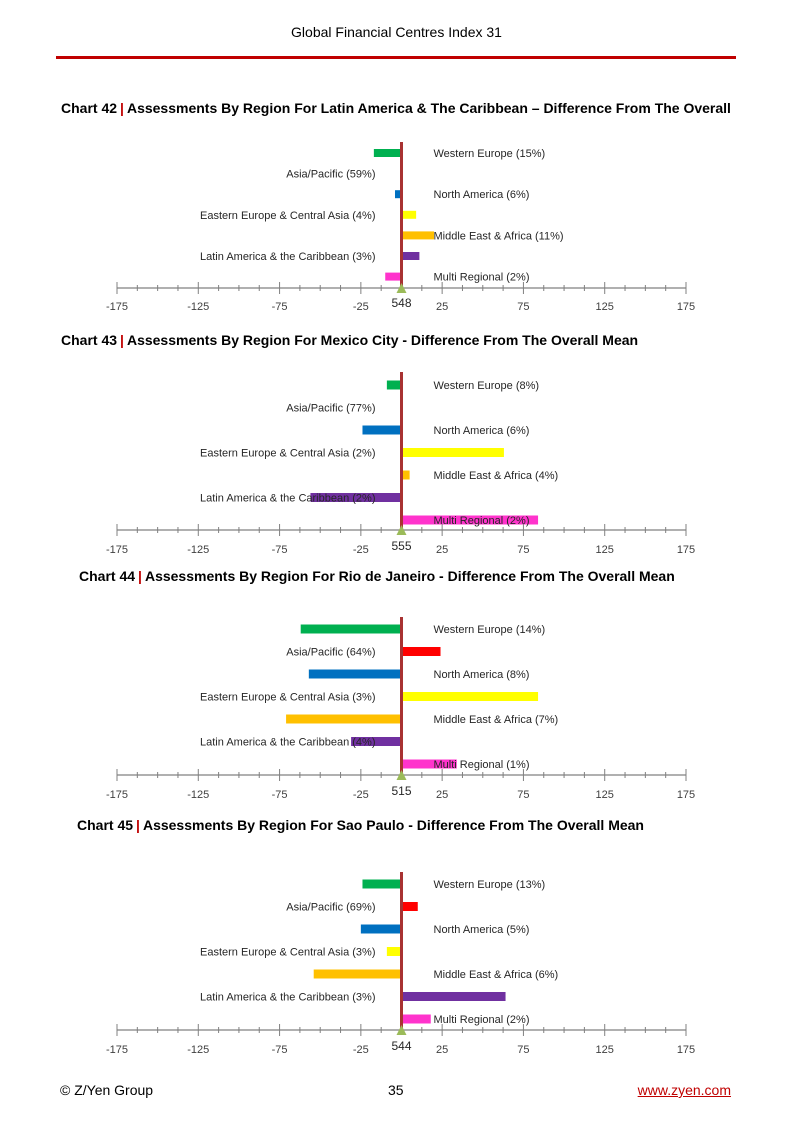 Image resolution: width=793 pixels, height=1122 pixels. Describe the element at coordinates (684, 1090) in the screenshot. I see `footer-website-link: www.zyen.com` at that location.